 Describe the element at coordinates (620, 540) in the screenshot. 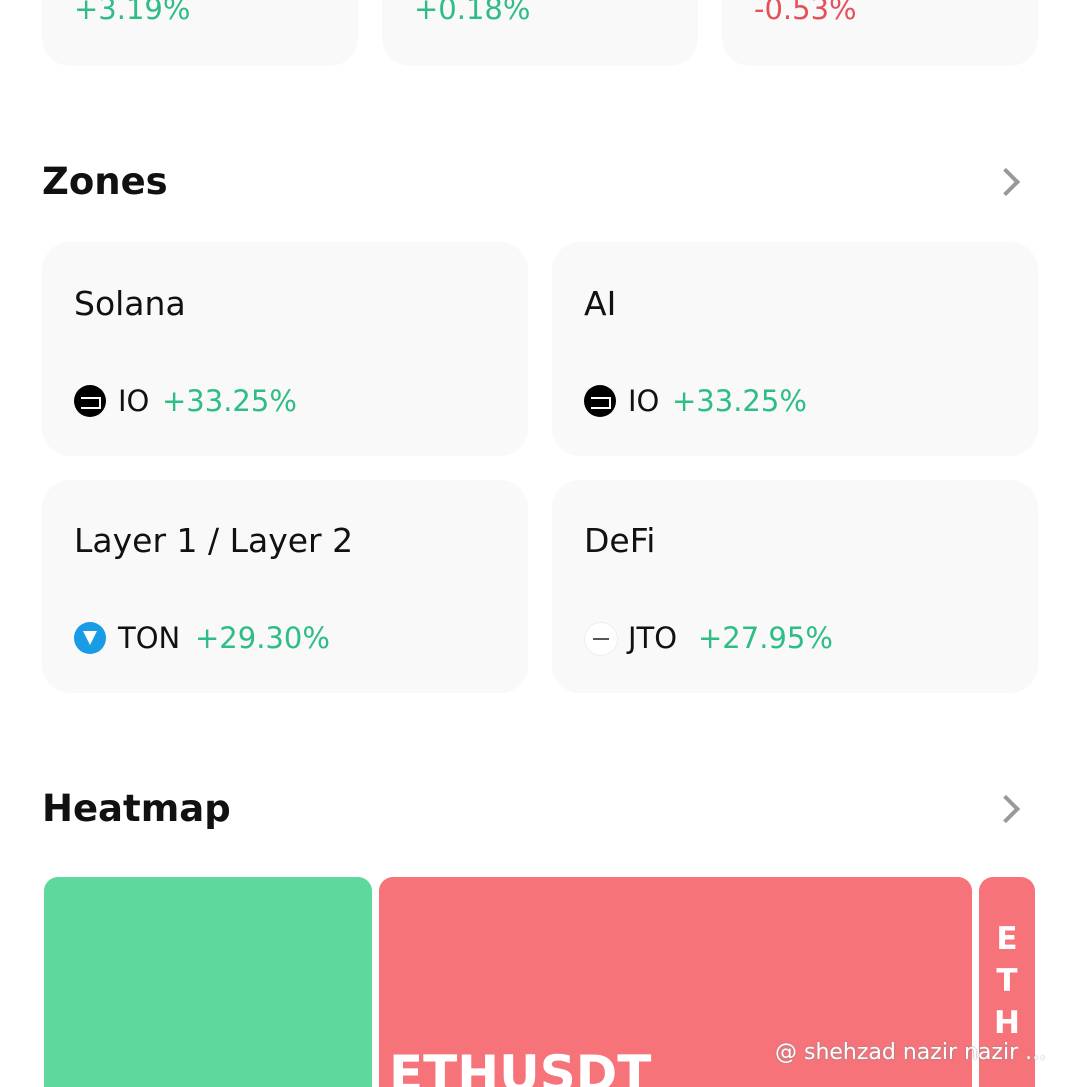

I see `zone-name: DeFi` at that location.